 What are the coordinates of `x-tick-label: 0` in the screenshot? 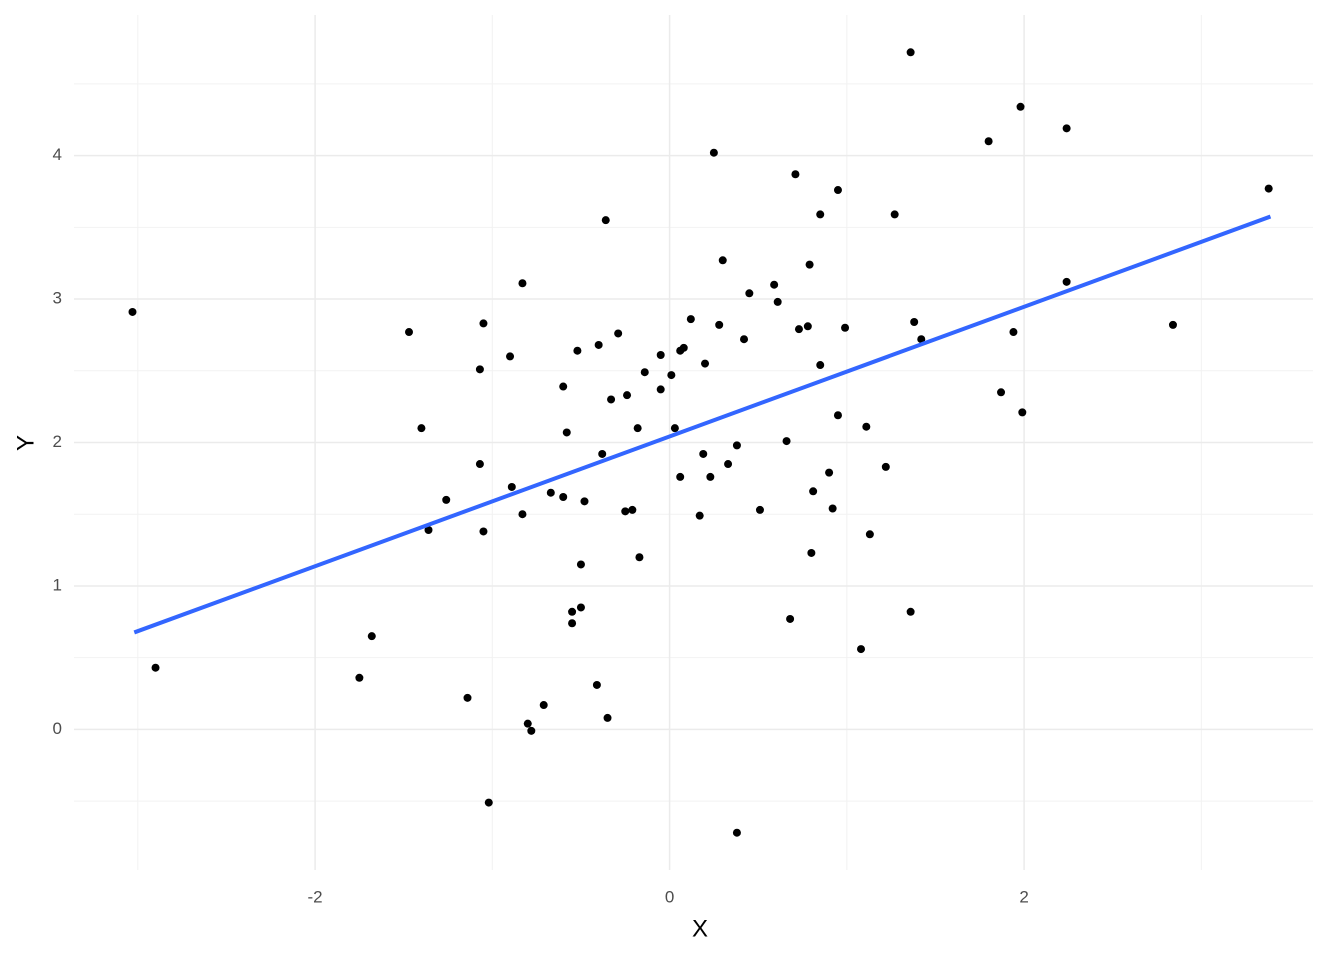 It's located at (669, 896).